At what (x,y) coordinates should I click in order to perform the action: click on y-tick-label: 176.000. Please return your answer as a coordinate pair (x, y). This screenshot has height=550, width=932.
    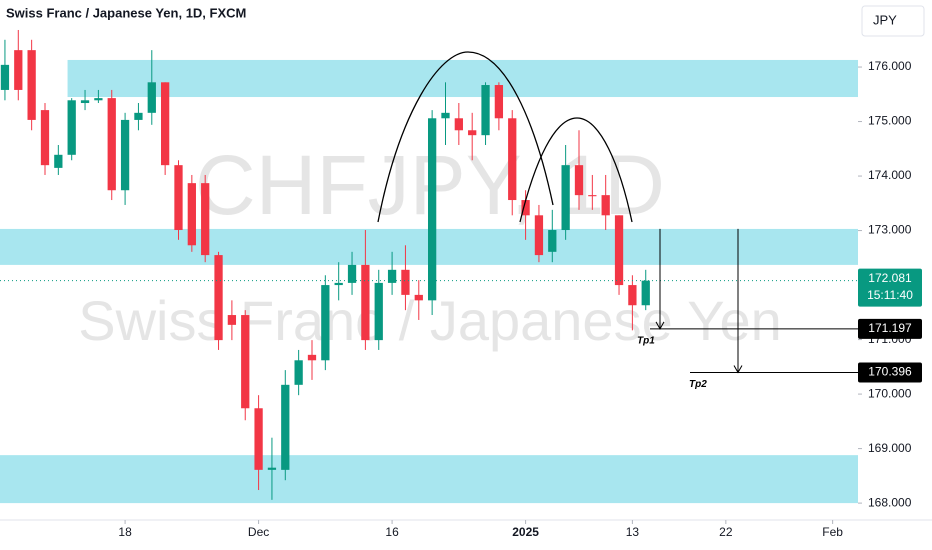
    Looking at the image, I should click on (890, 66).